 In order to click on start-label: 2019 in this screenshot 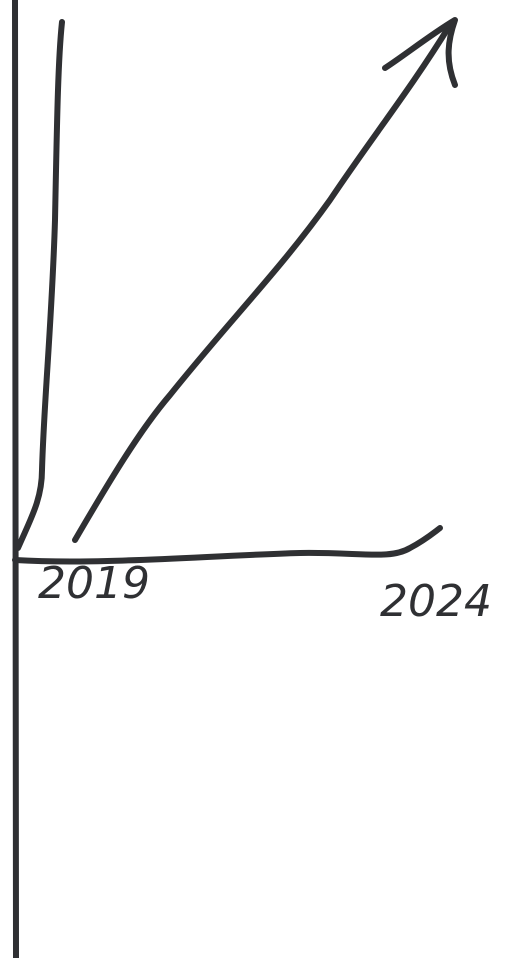, I will do `click(94, 583)`.